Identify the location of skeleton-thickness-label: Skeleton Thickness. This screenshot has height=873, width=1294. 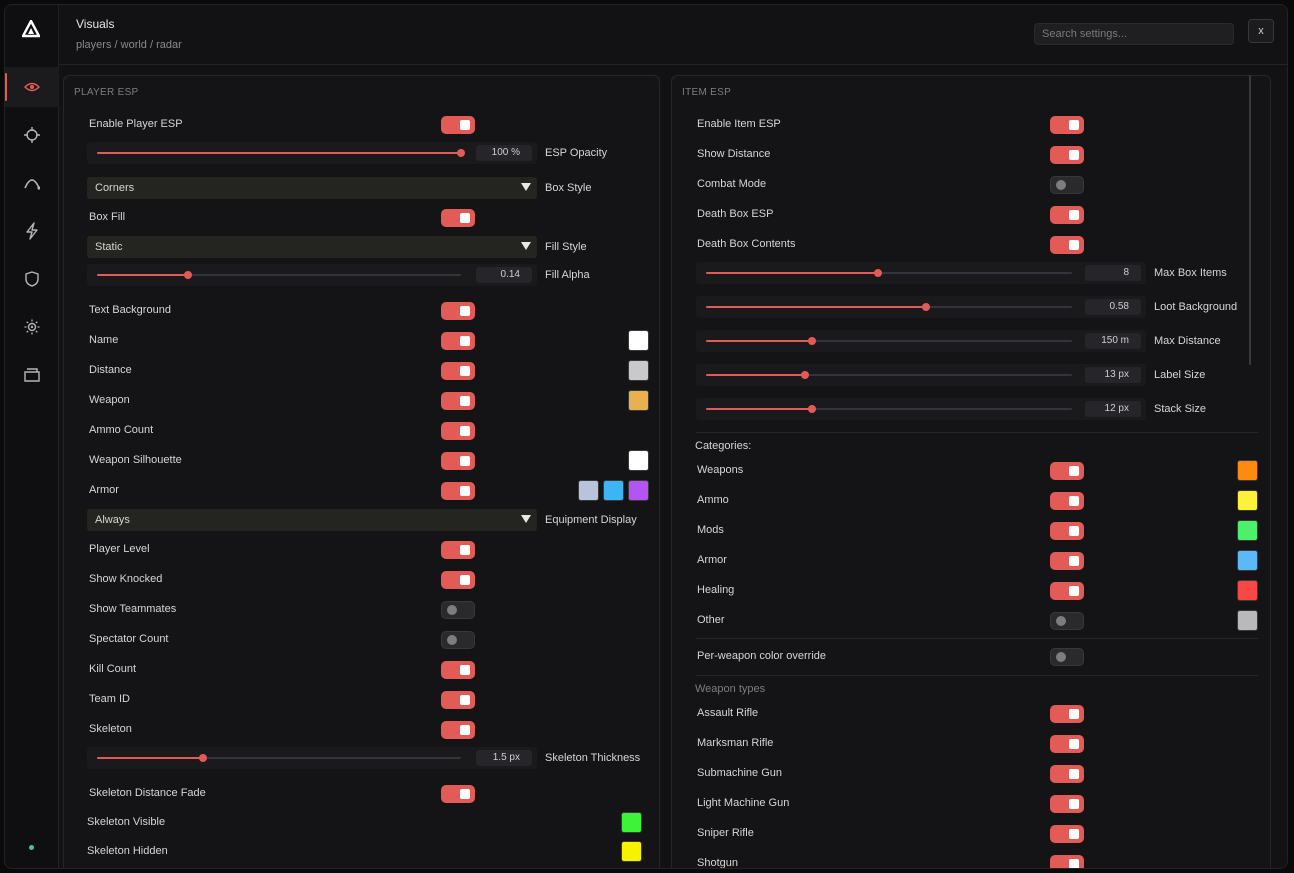
(593, 758).